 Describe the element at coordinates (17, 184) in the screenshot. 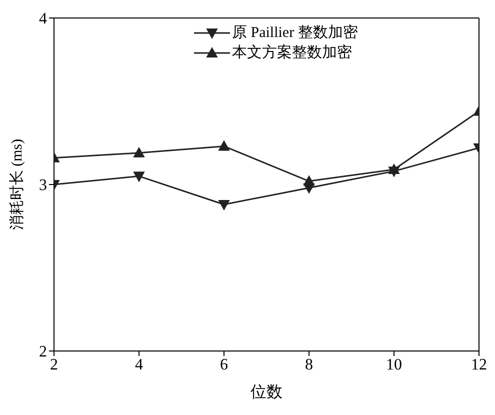

I see `y-axis-title: 消耗时长 (ms)` at that location.